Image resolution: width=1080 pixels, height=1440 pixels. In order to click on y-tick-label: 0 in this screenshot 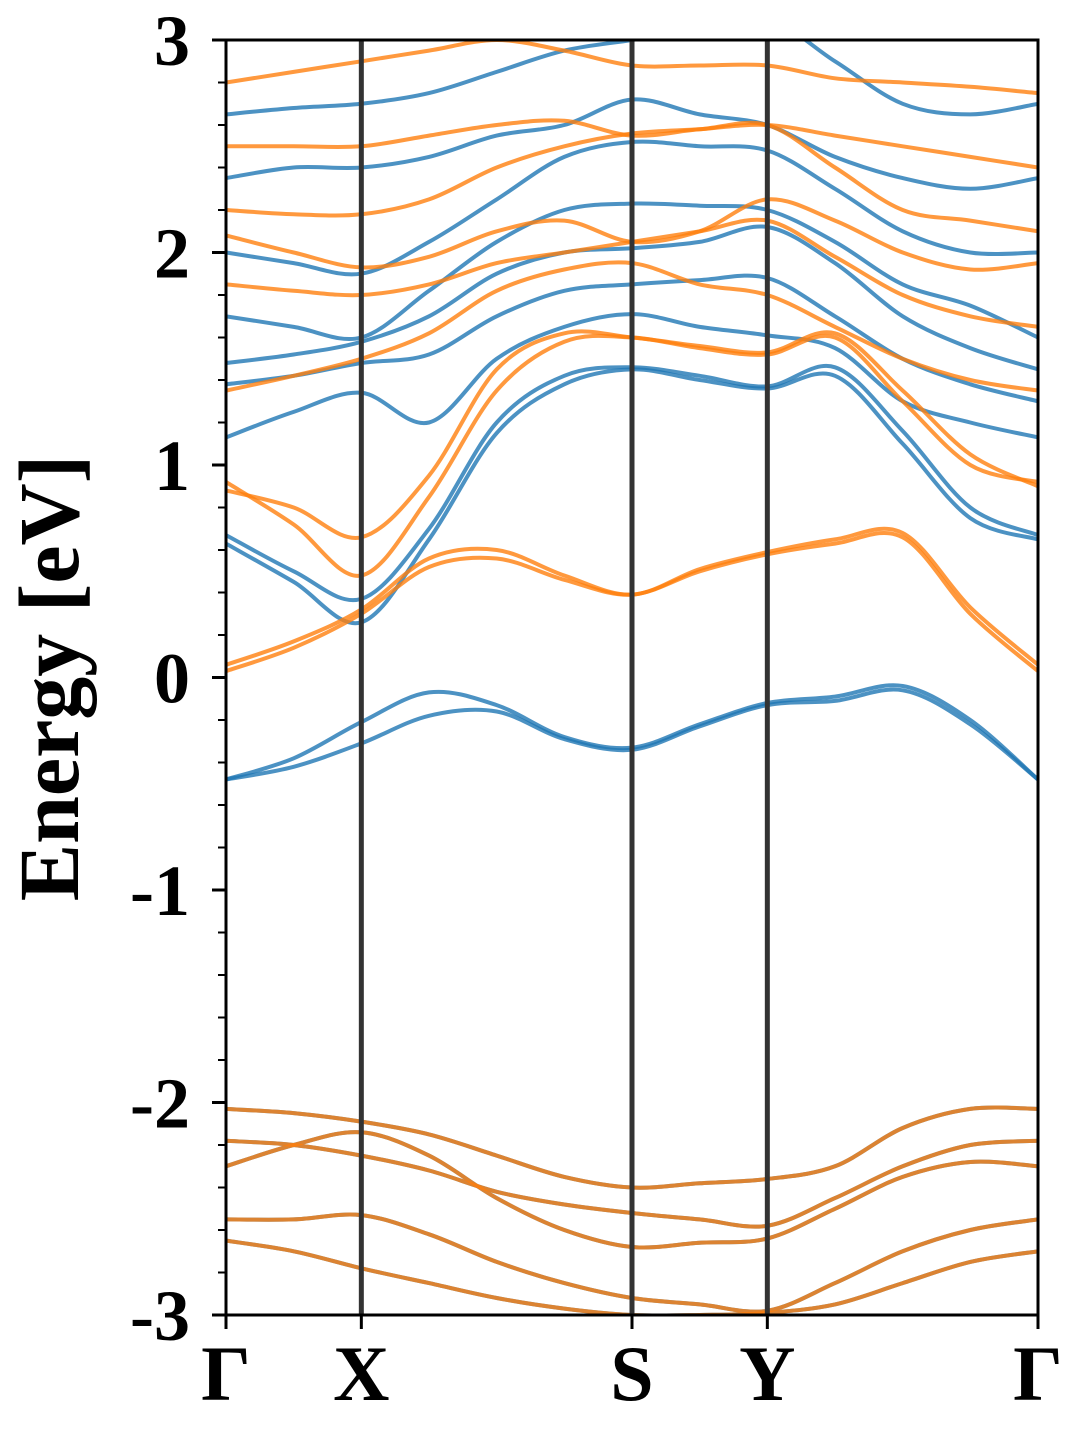, I will do `click(172, 679)`.